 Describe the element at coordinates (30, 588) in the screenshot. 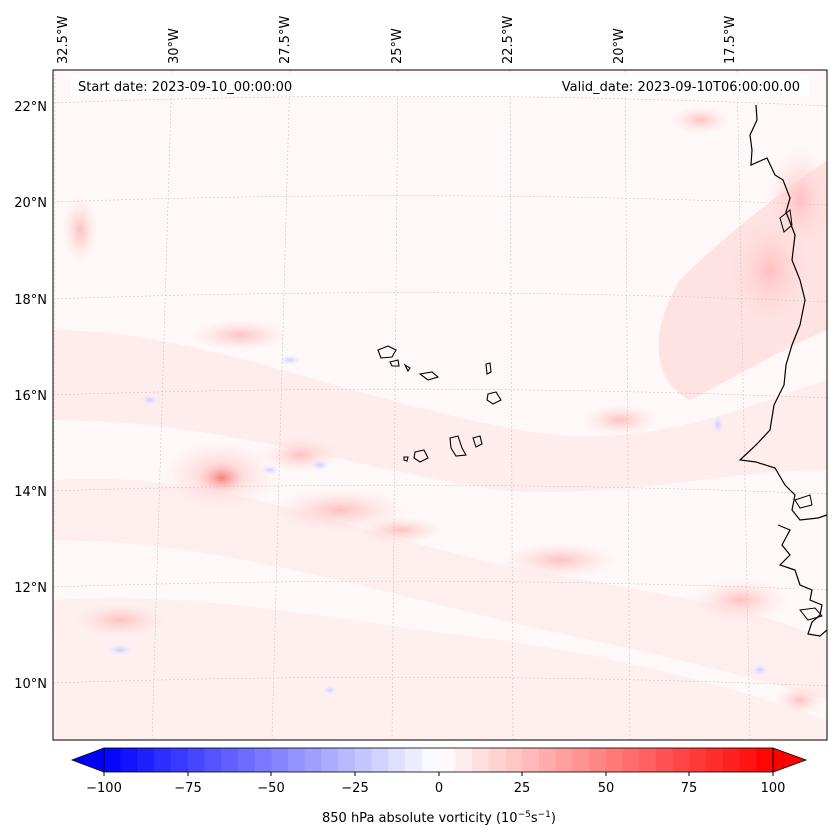

I see `lat-label: 12°N` at that location.